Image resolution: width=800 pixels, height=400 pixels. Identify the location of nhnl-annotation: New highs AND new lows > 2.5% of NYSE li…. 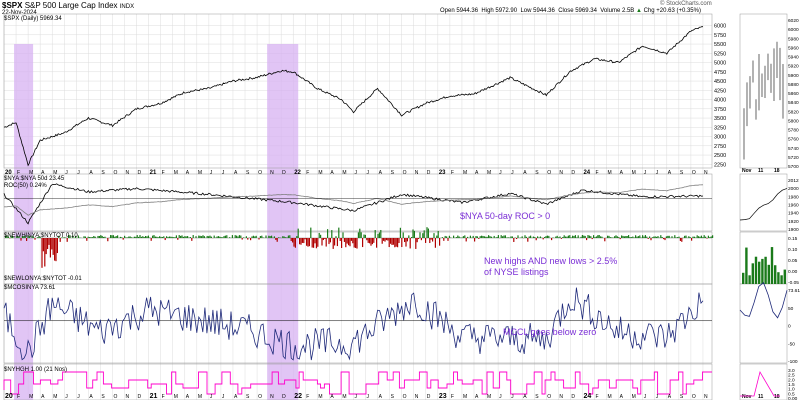
(551, 266).